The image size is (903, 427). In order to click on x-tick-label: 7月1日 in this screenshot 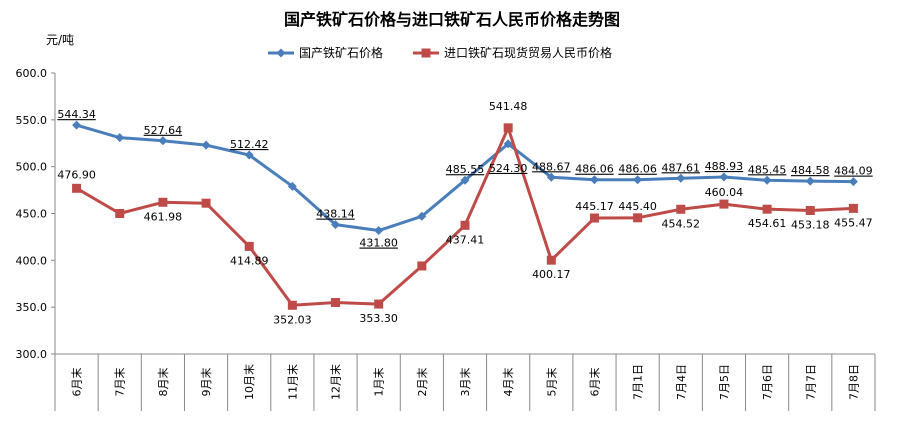, I will do `click(638, 382)`.